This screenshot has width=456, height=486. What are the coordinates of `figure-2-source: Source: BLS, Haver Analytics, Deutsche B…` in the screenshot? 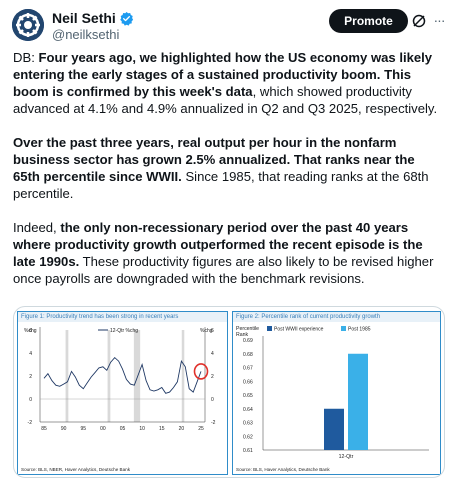 It's located at (283, 469).